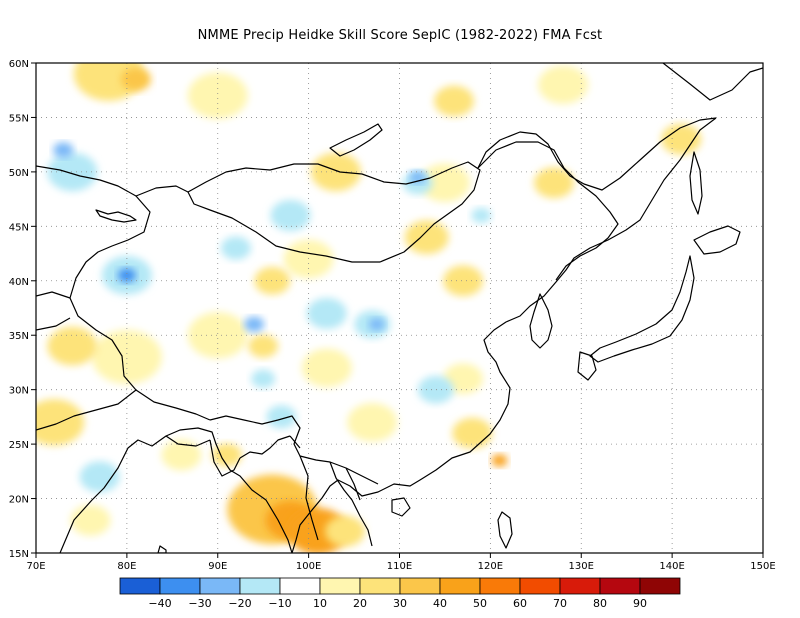  Describe the element at coordinates (126, 566) in the screenshot. I see `lon-tick-label: 80E` at that location.